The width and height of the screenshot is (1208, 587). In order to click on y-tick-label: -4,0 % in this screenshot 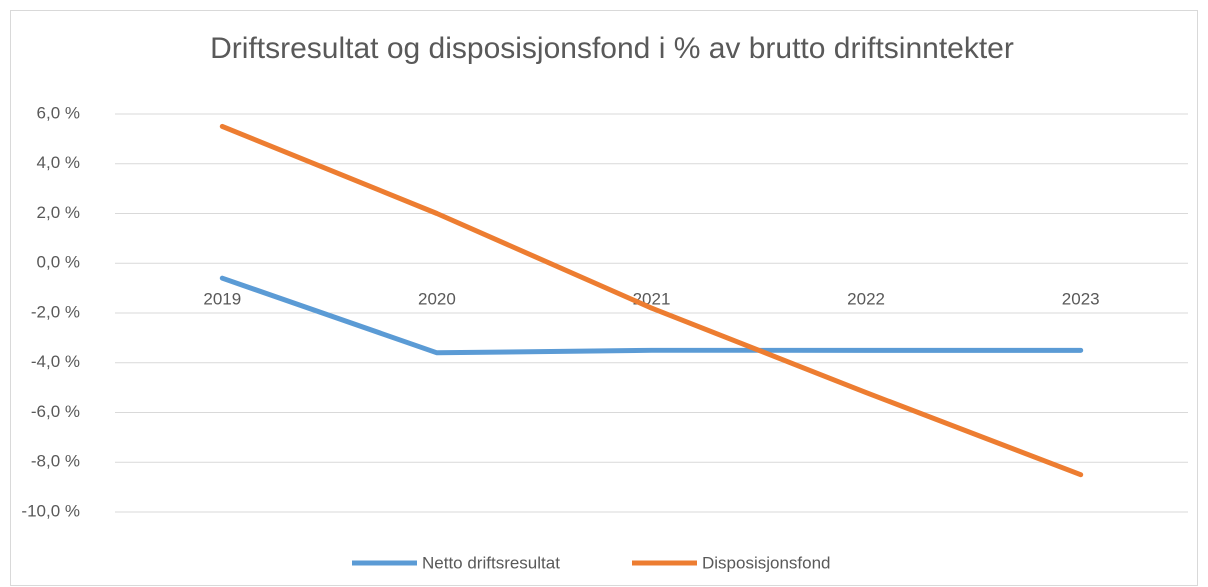, I will do `click(55, 361)`.